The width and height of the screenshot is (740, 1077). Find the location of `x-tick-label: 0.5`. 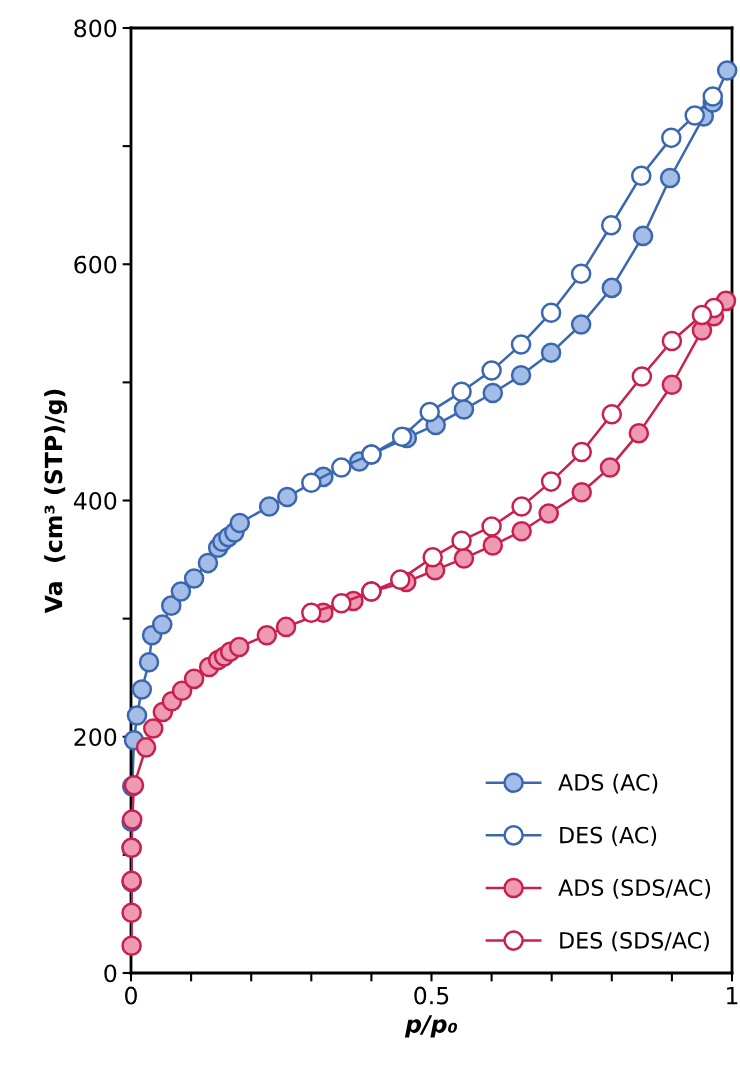

x-tick-label: 0.5 is located at coordinates (431, 995).